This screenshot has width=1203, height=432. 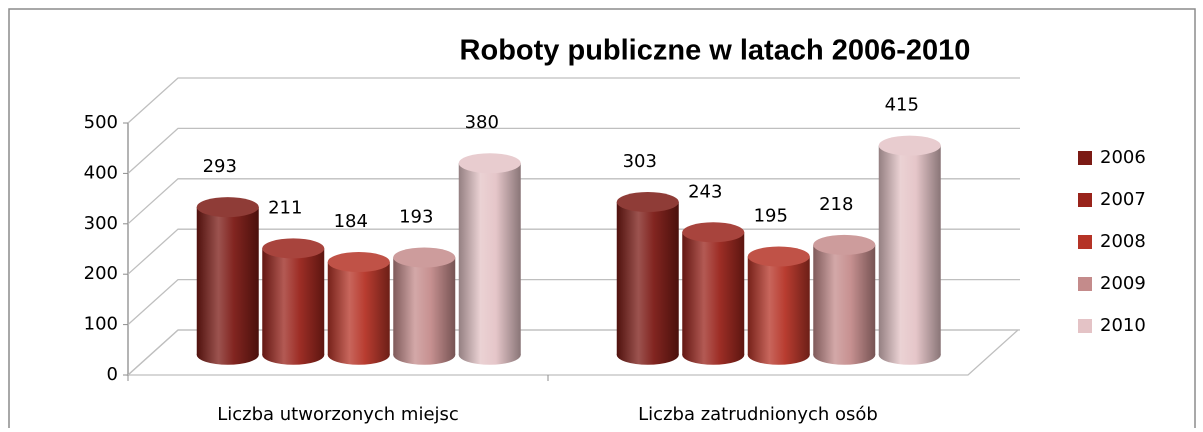 I want to click on data-label: 193, so click(x=416, y=216).